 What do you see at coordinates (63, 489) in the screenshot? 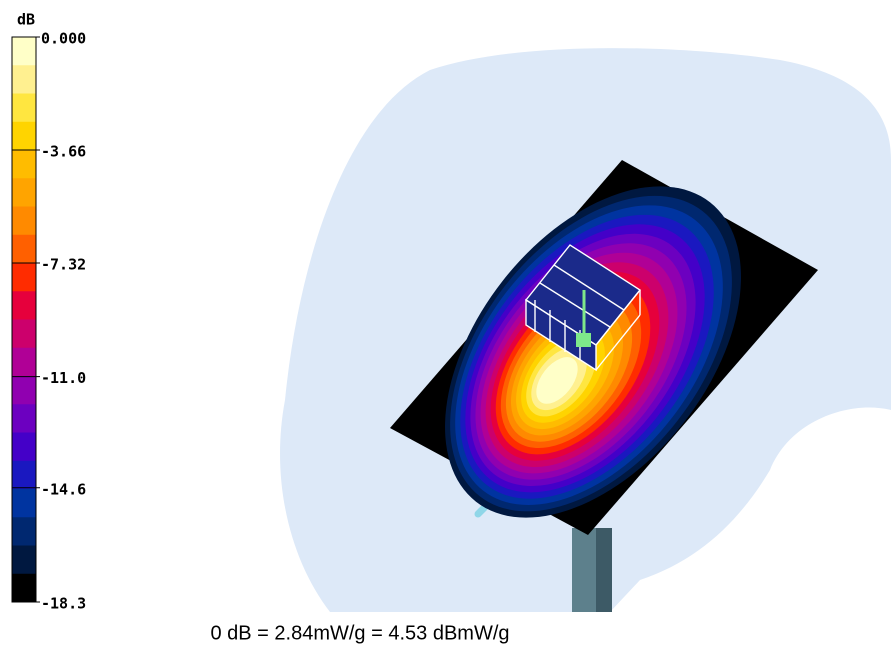
I see `tick-label: -14.6` at bounding box center [63, 489].